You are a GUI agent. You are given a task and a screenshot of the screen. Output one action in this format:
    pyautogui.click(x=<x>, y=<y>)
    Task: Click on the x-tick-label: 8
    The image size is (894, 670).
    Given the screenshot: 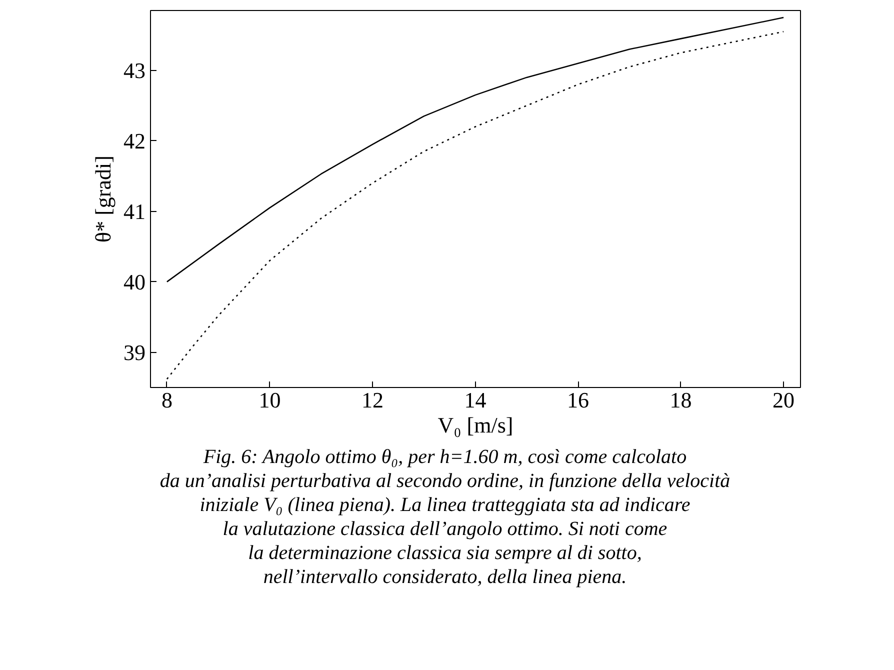 What is the action you would take?
    pyautogui.click(x=166, y=400)
    